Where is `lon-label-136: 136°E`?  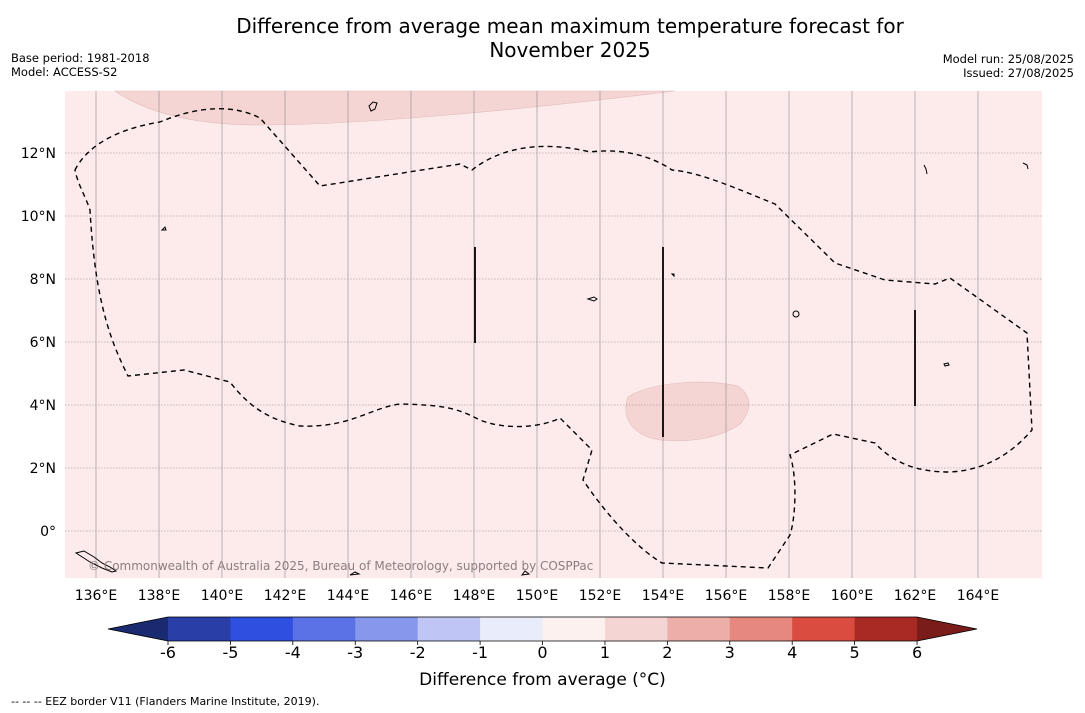 lon-label-136: 136°E is located at coordinates (96, 596).